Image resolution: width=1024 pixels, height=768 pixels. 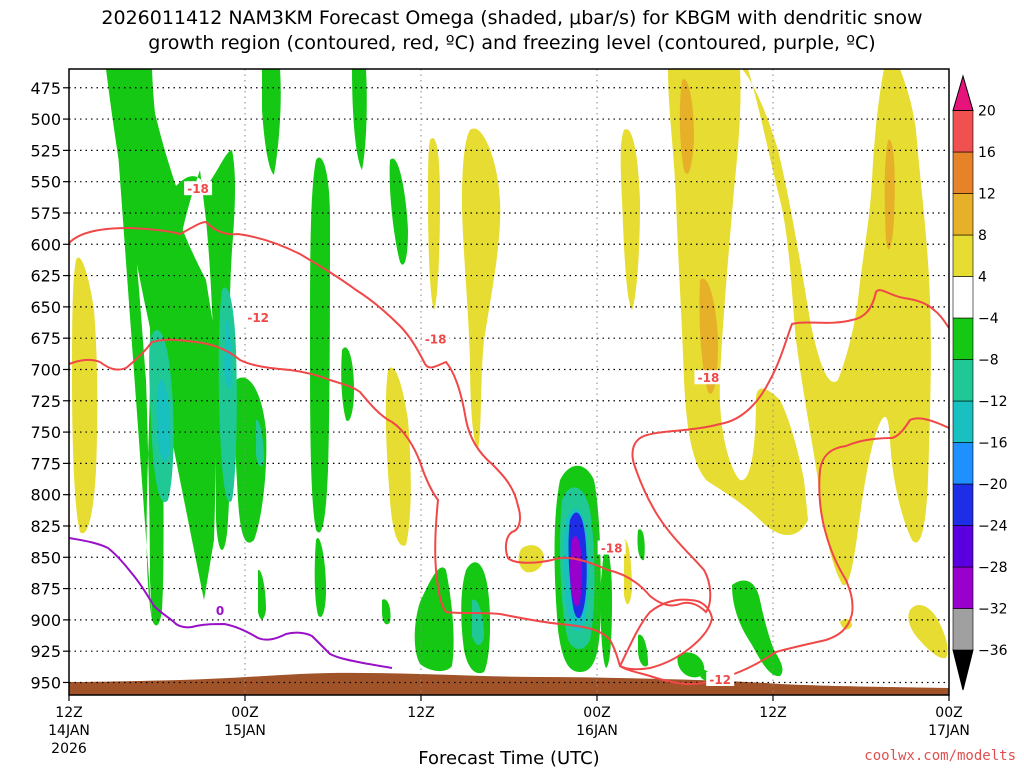 I want to click on y-tick-label: 725, so click(x=45, y=401).